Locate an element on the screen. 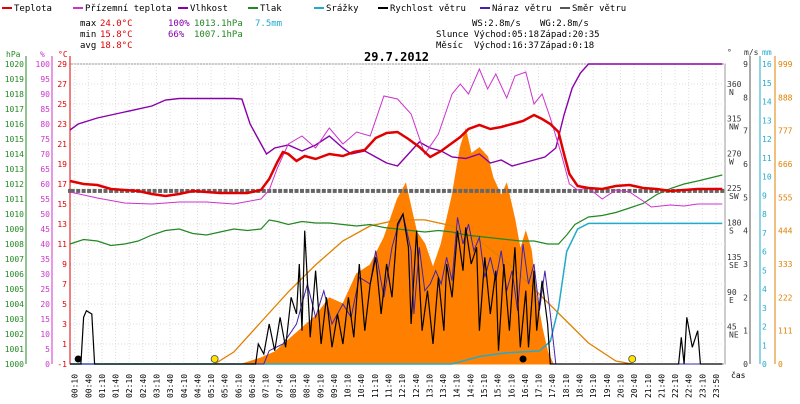 This screenshot has height=404, width=800. stats-max-label: max is located at coordinates (88, 24).